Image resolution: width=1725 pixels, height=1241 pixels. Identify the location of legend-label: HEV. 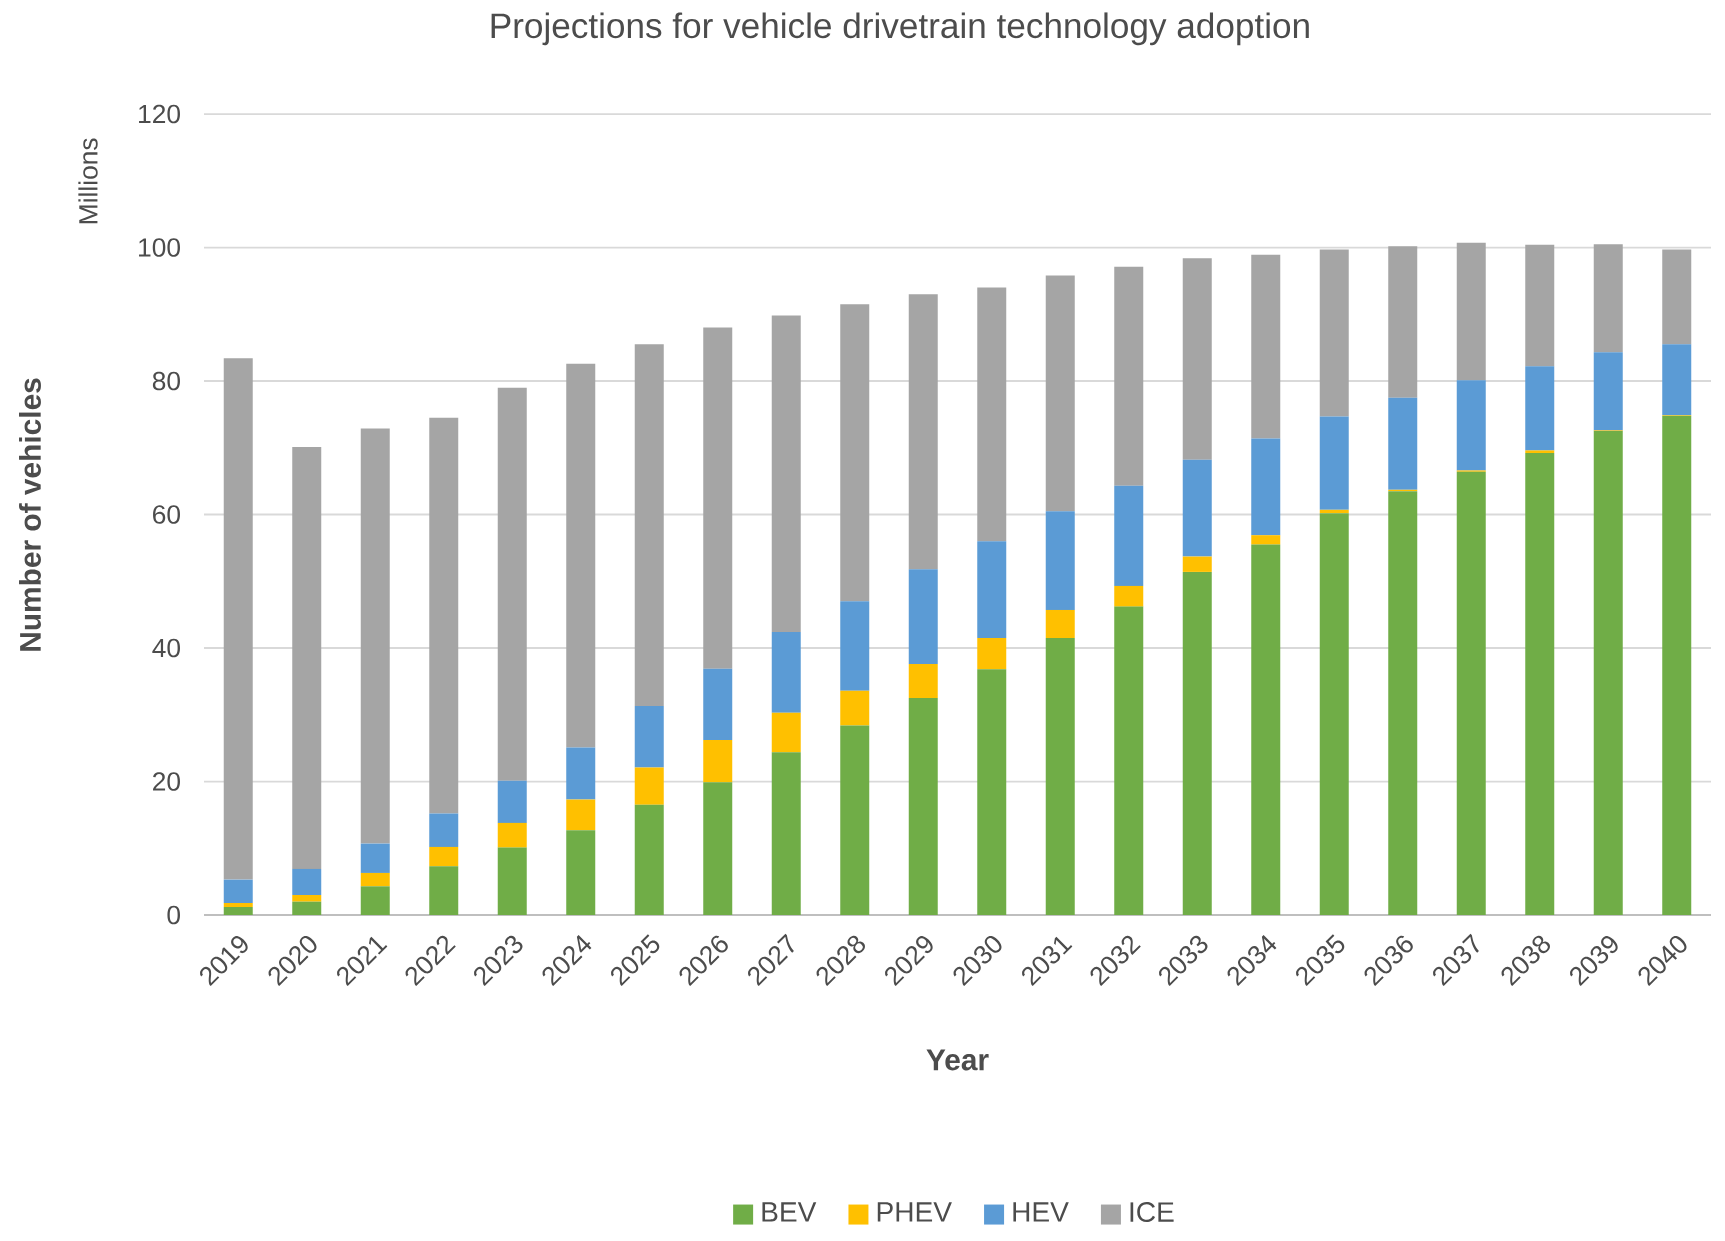
(1041, 1212).